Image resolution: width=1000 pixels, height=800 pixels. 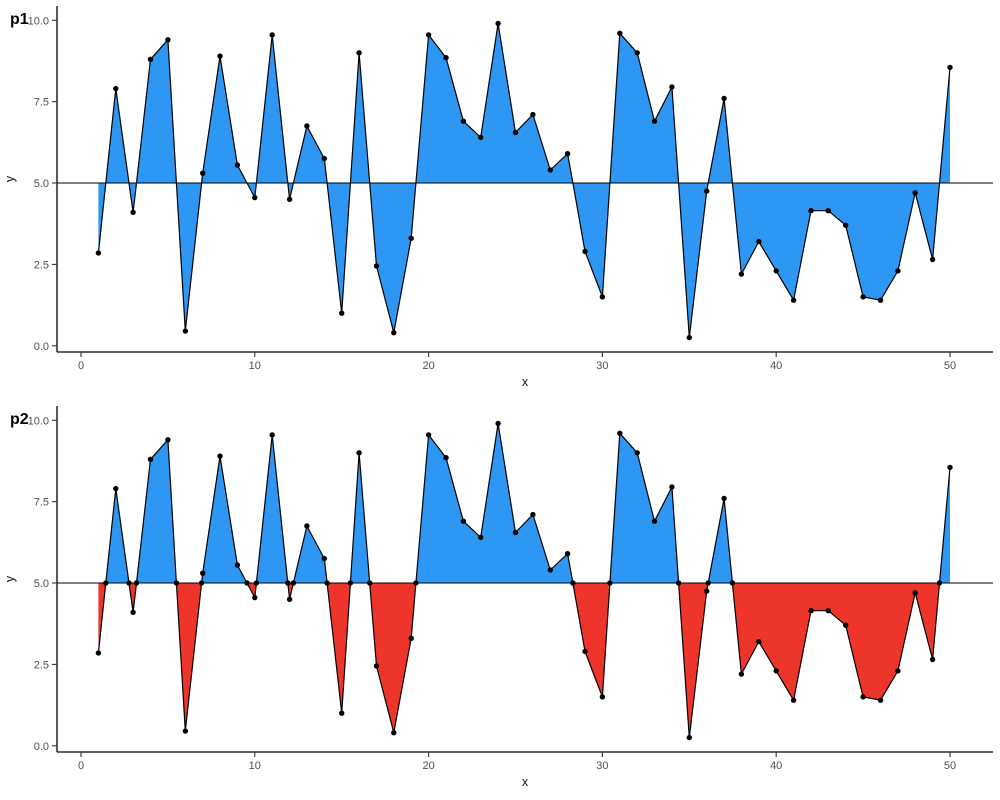 What do you see at coordinates (41, 347) in the screenshot?
I see `y-tick-label: 0.0` at bounding box center [41, 347].